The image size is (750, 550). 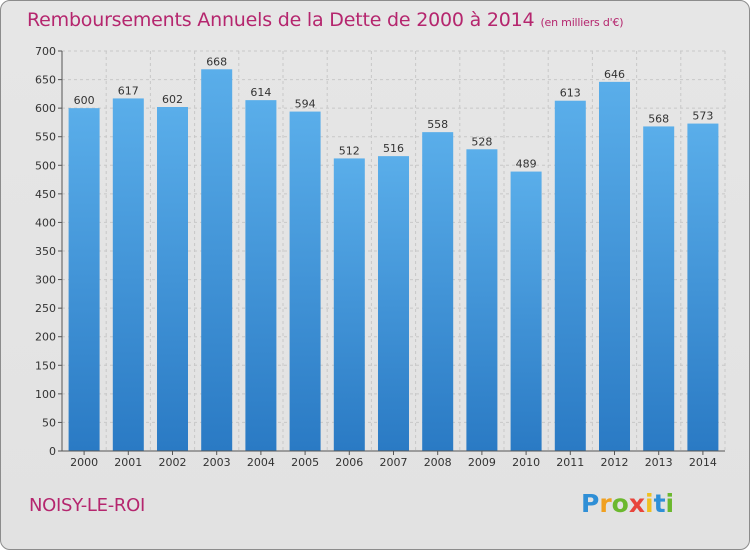 What do you see at coordinates (305, 281) in the screenshot?
I see `bar-2005` at bounding box center [305, 281].